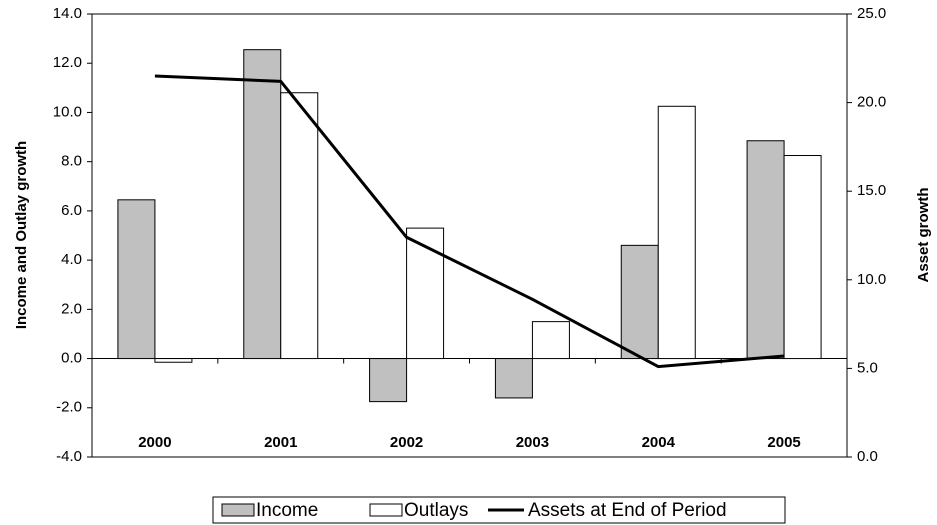  What do you see at coordinates (280, 442) in the screenshot?
I see `x-tick-label: 2001` at bounding box center [280, 442].